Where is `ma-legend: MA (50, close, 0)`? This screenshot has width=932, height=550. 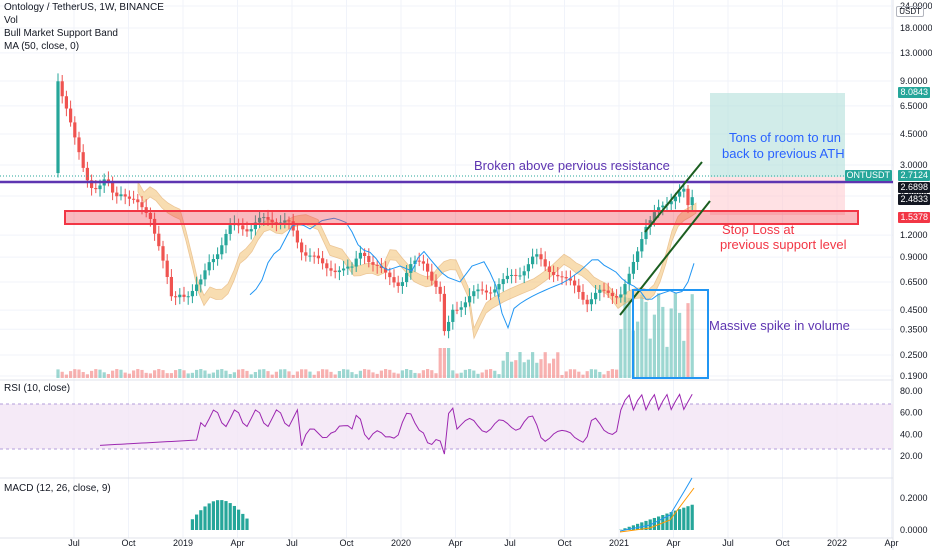
ma-legend: MA (50, close, 0) is located at coordinates (41, 47).